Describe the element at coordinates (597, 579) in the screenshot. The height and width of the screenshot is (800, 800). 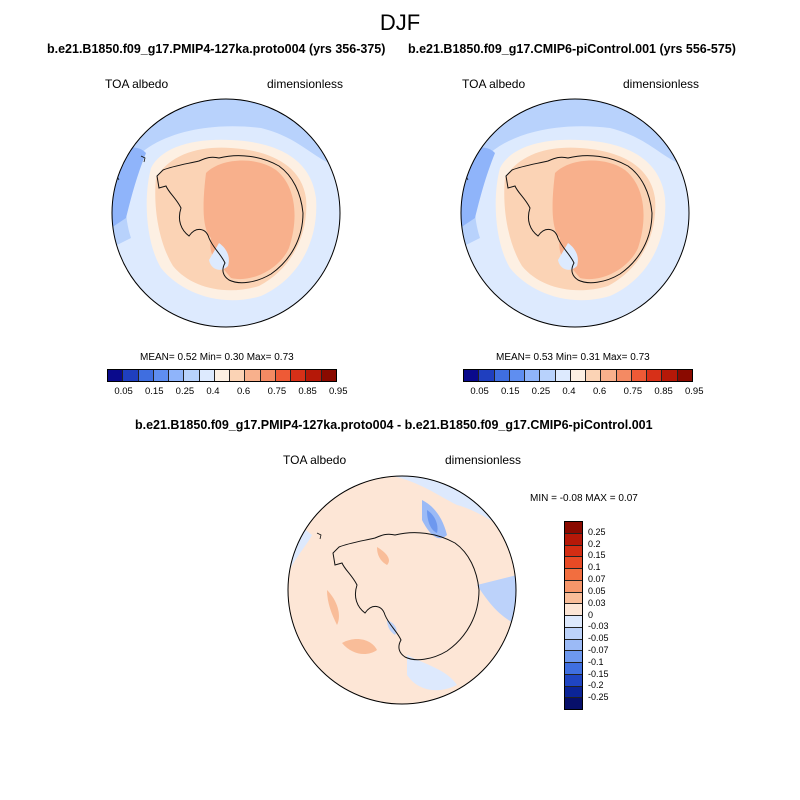
I see `colorbar-tick-label: 0.07` at that location.